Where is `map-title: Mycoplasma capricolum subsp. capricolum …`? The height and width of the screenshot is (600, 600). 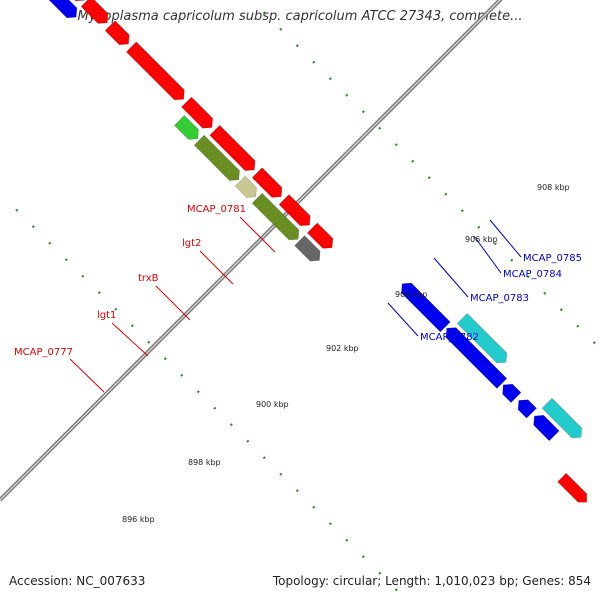
map-title: Mycoplasma capricolum subsp. capricolum … is located at coordinates (300, 16).